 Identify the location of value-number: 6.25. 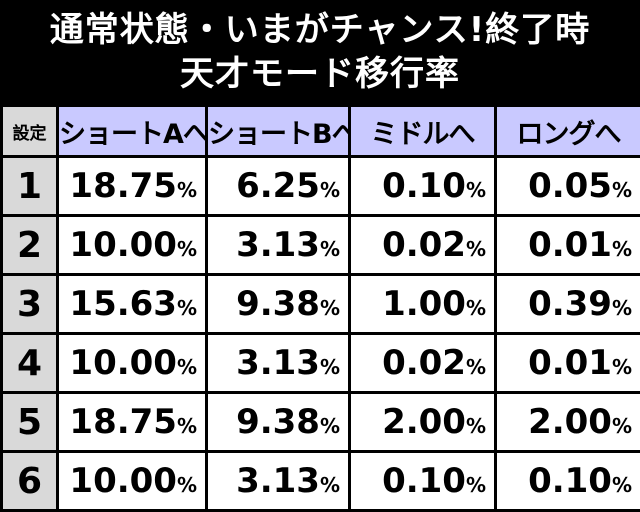
(278, 186).